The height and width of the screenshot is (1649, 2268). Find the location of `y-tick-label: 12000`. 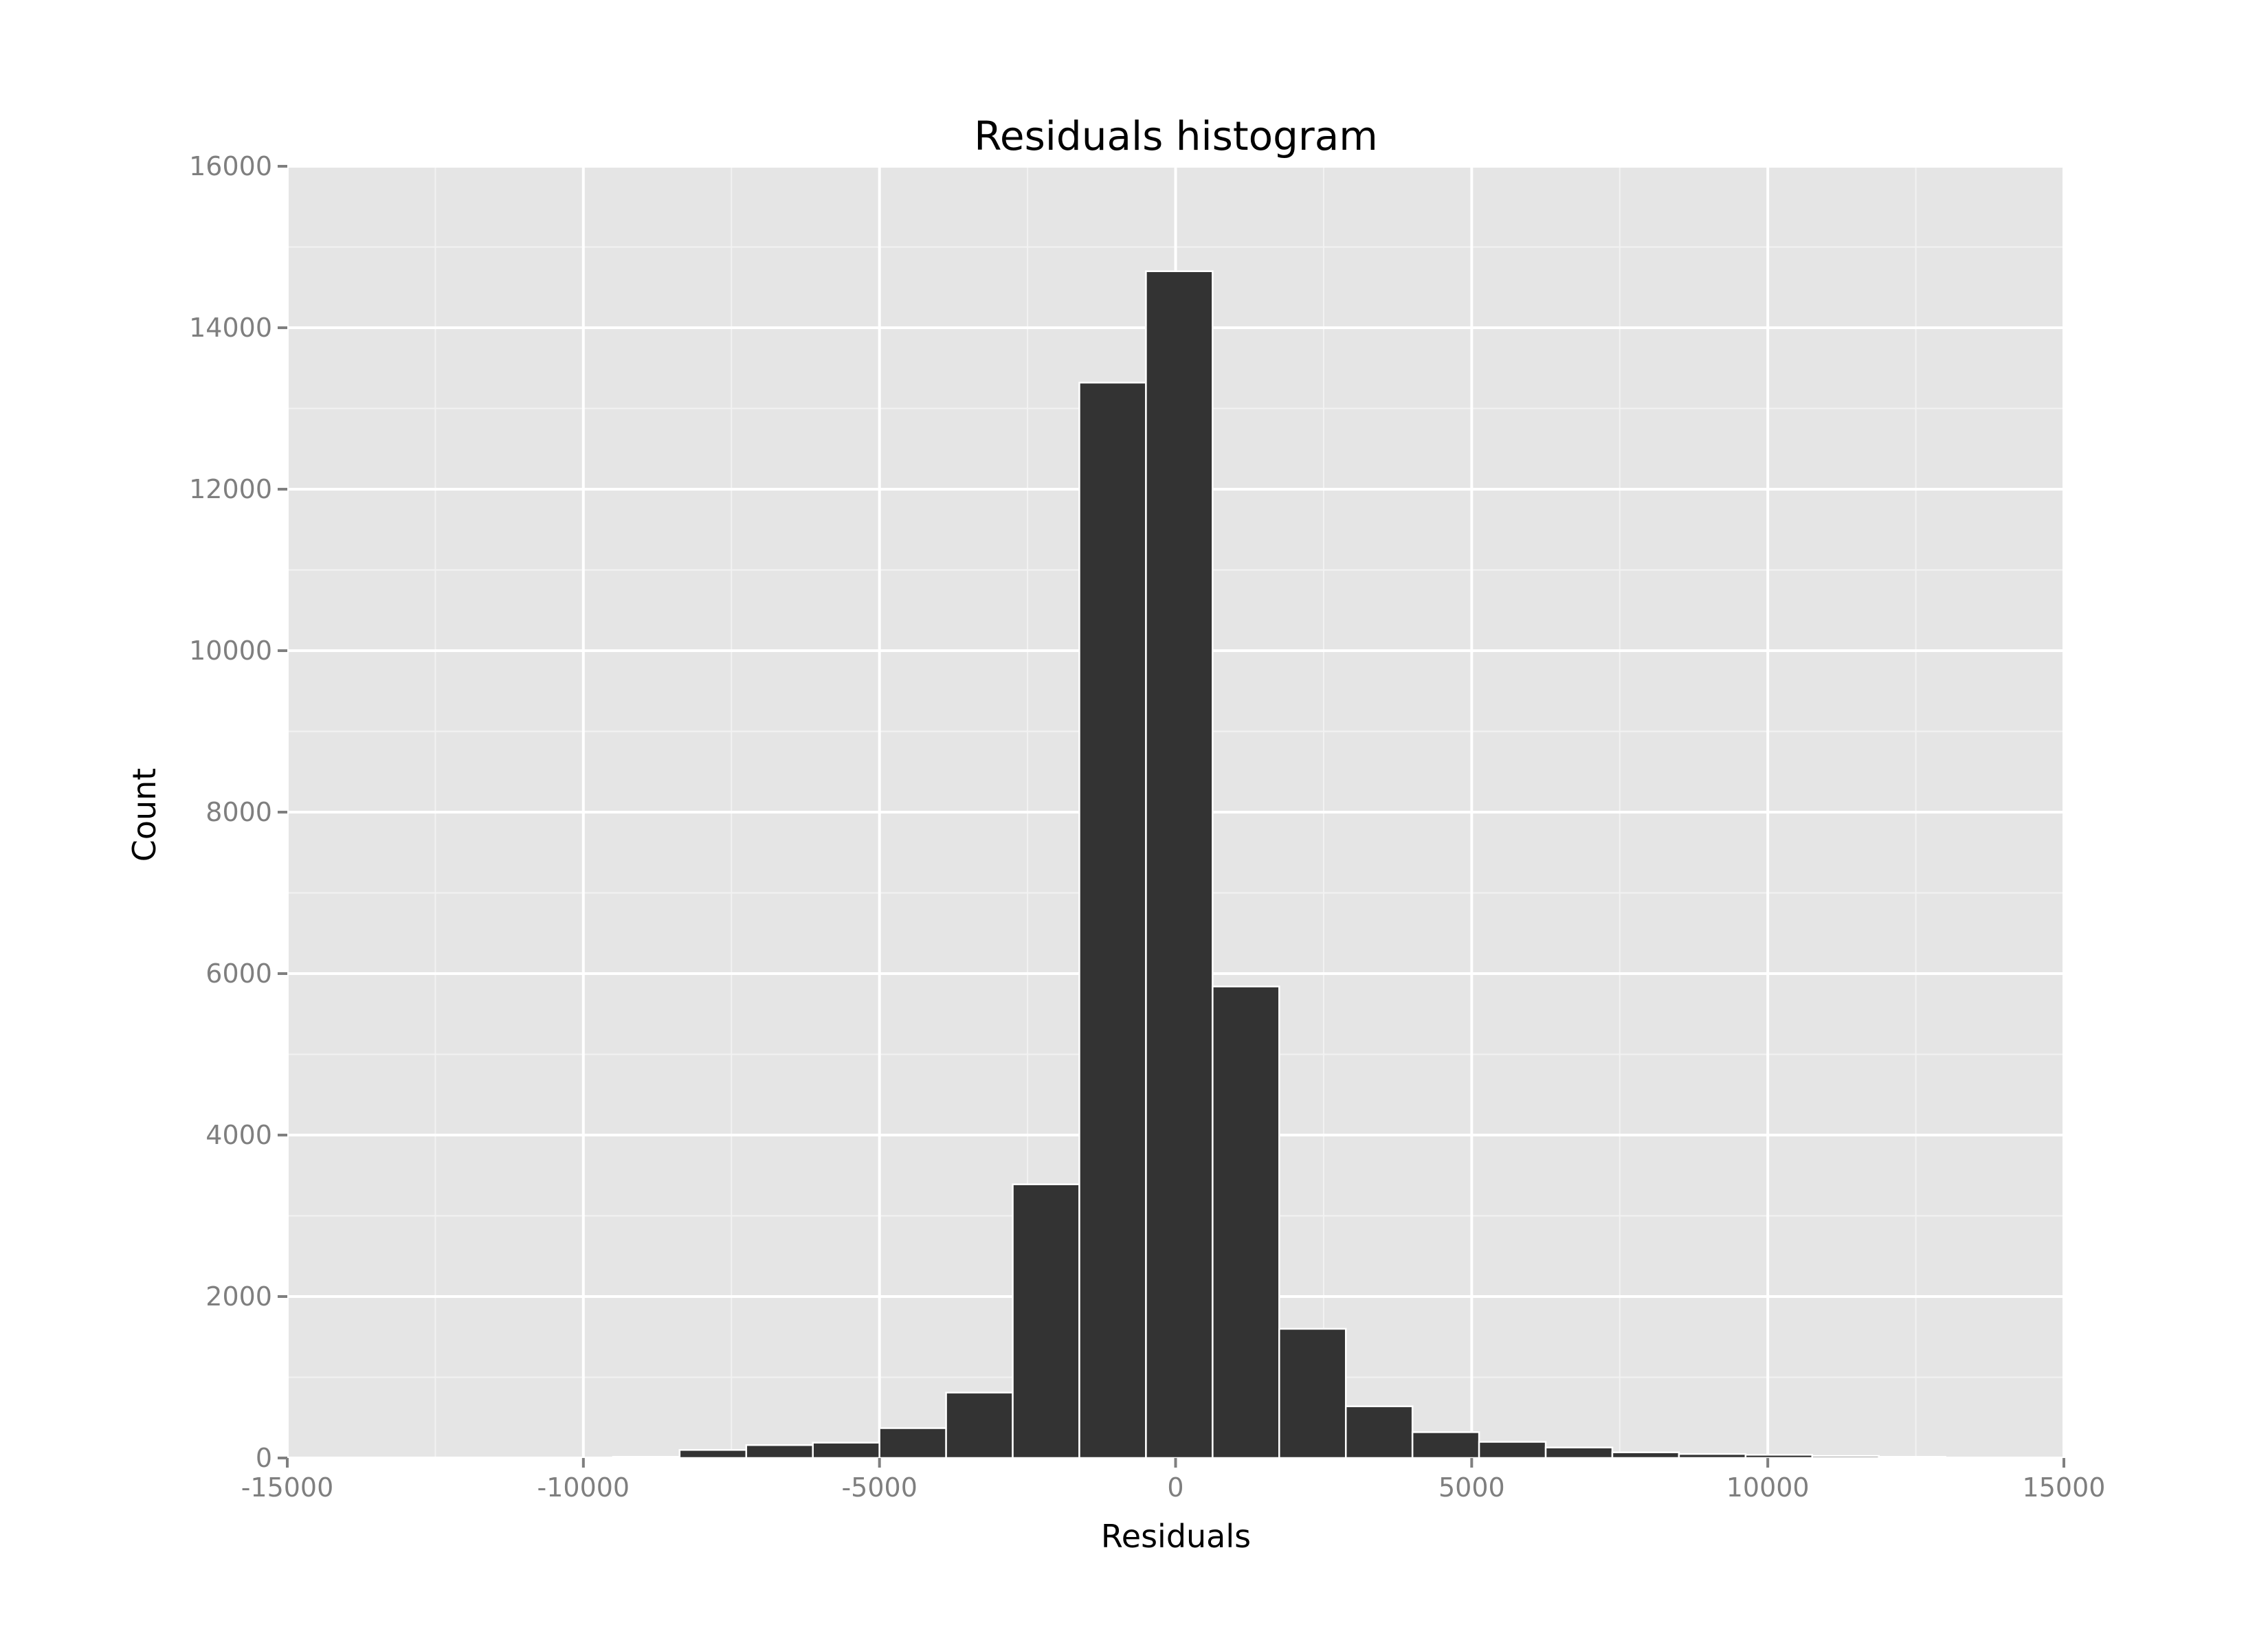

y-tick-label: 12000 is located at coordinates (231, 489).